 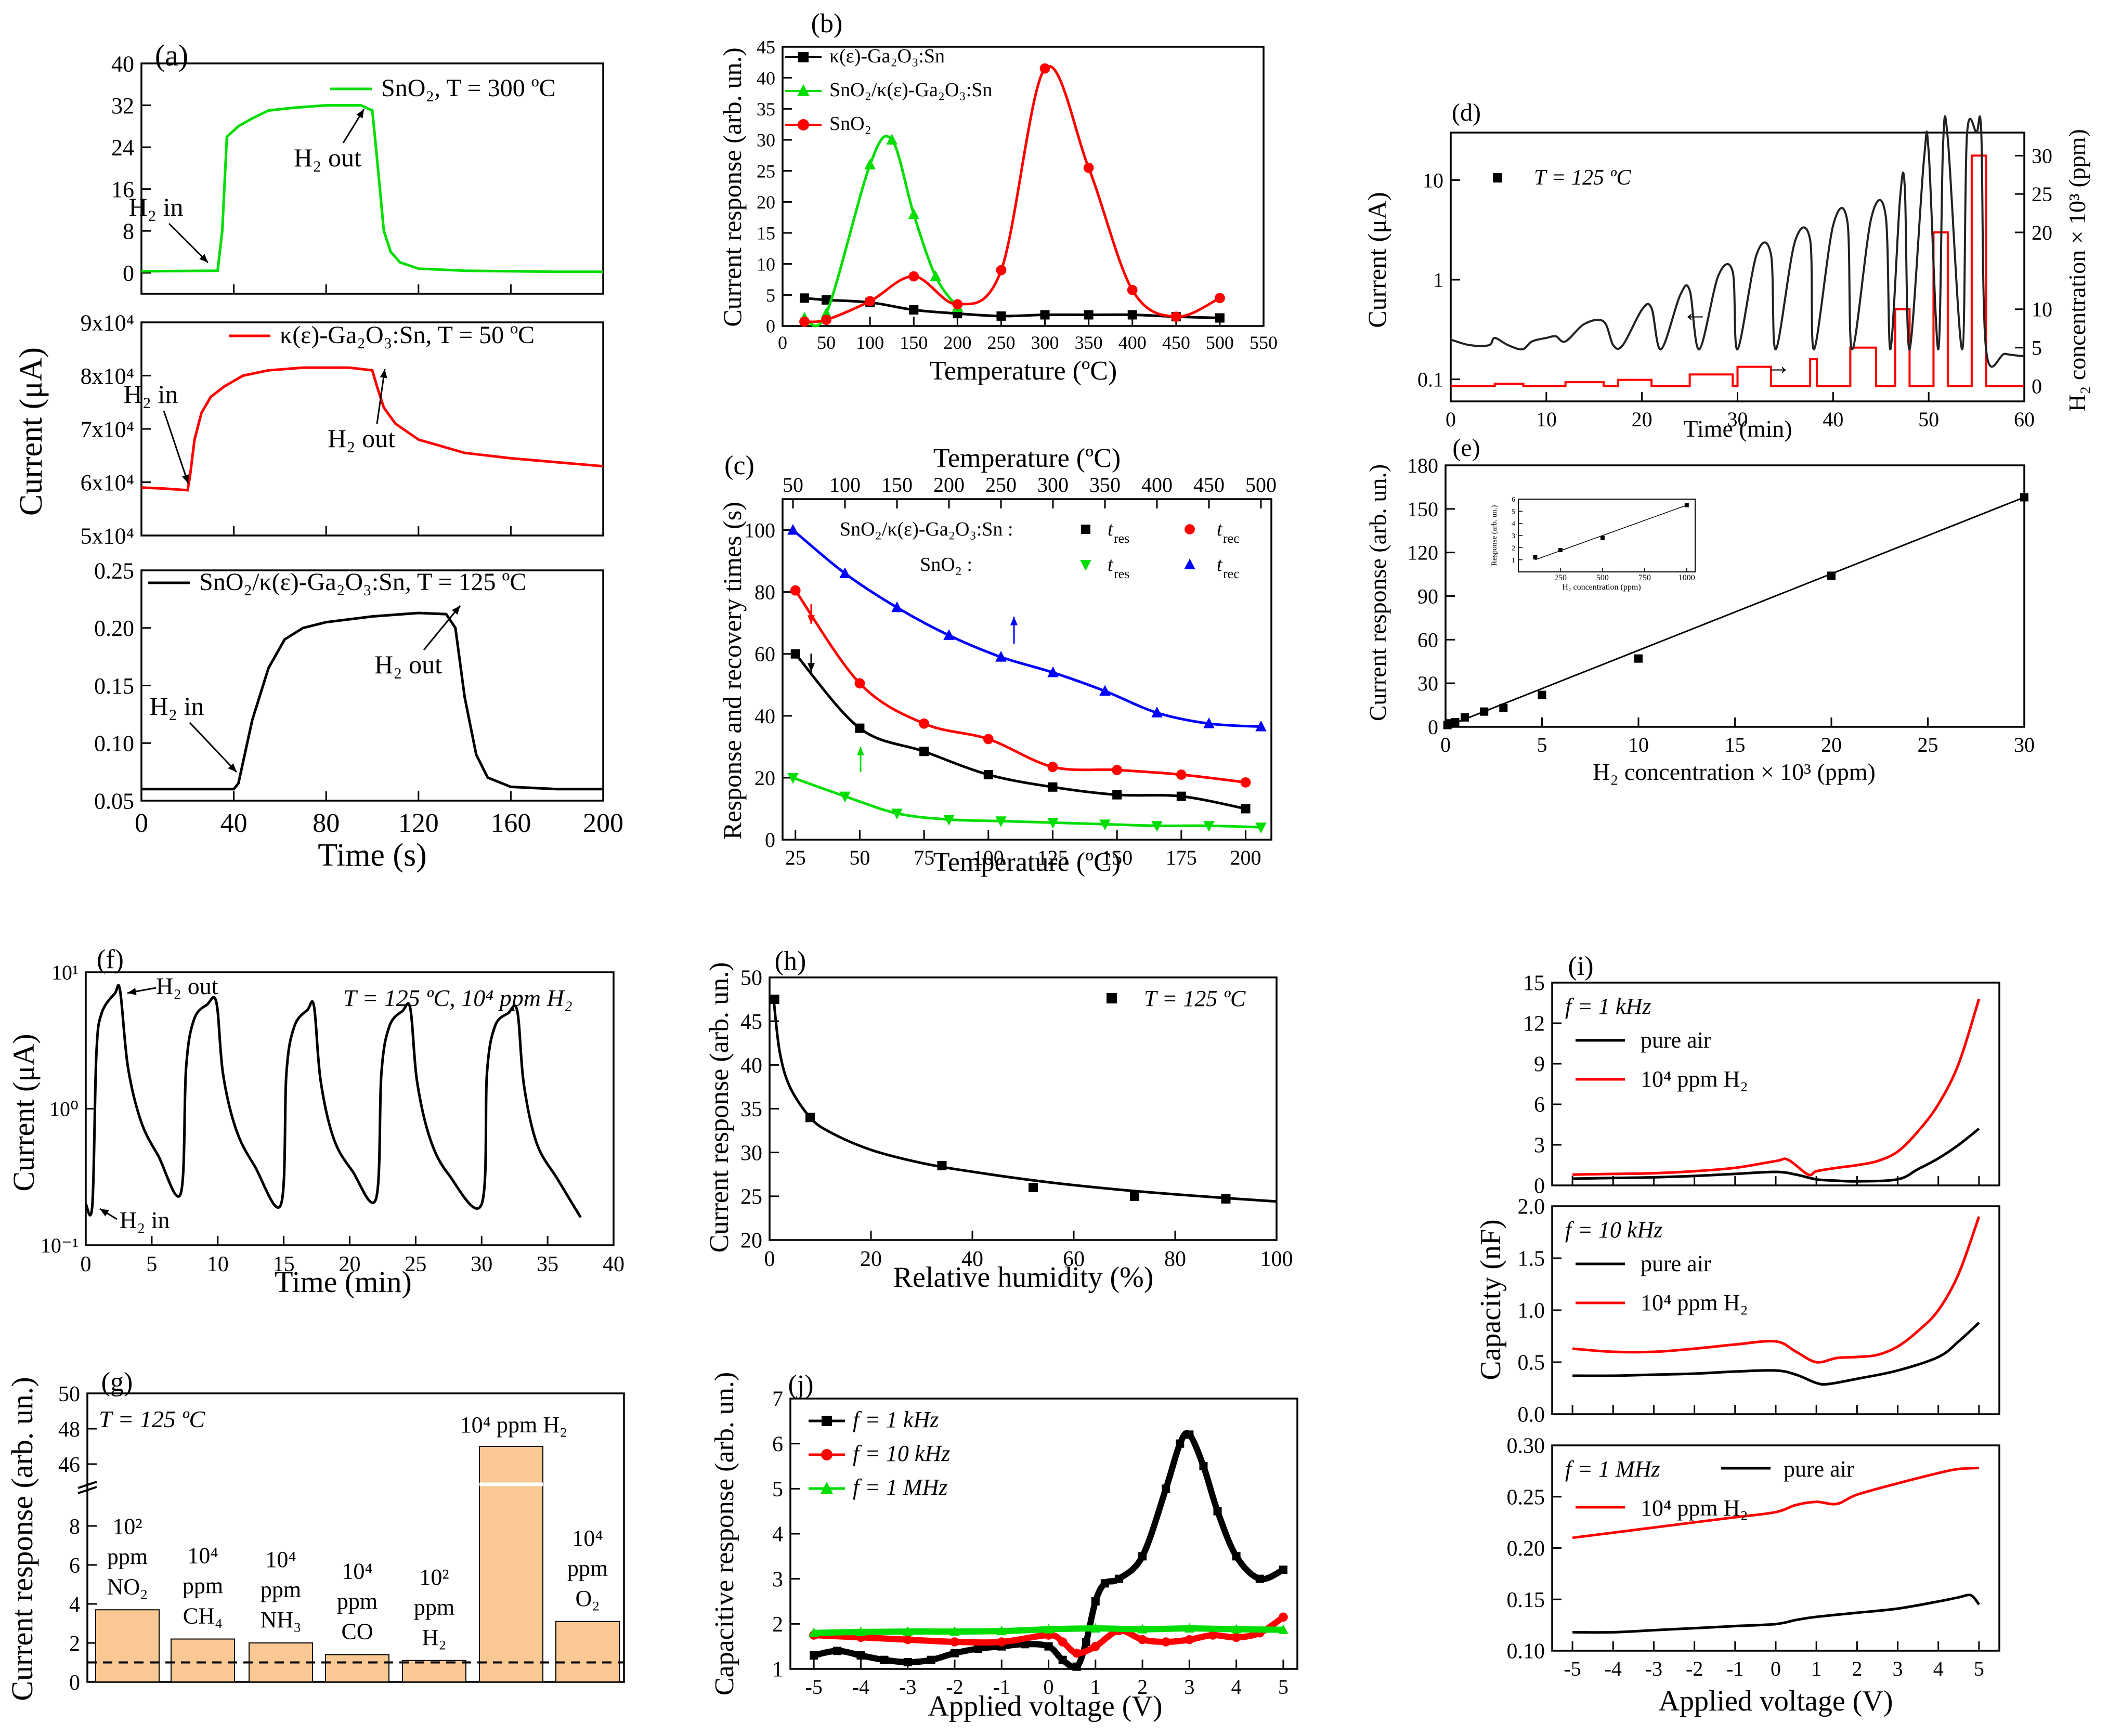 I want to click on bar-category-label: ppm, so click(x=203, y=1586).